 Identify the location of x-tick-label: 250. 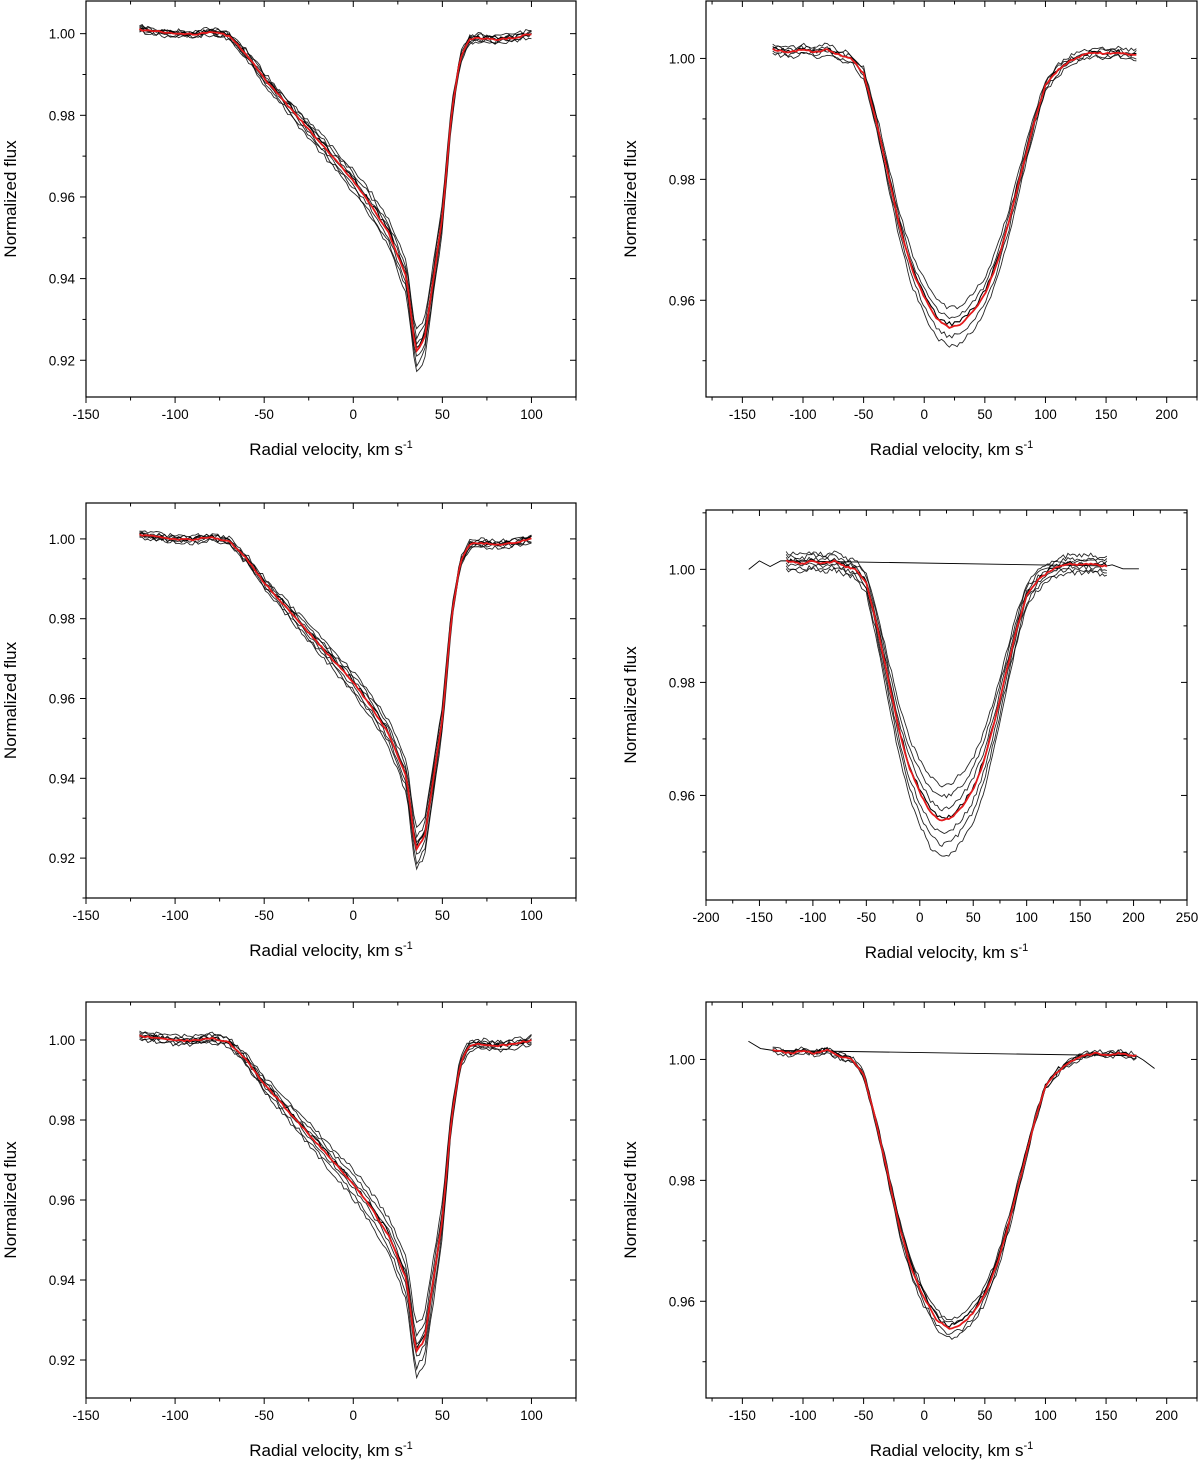
(1187, 917).